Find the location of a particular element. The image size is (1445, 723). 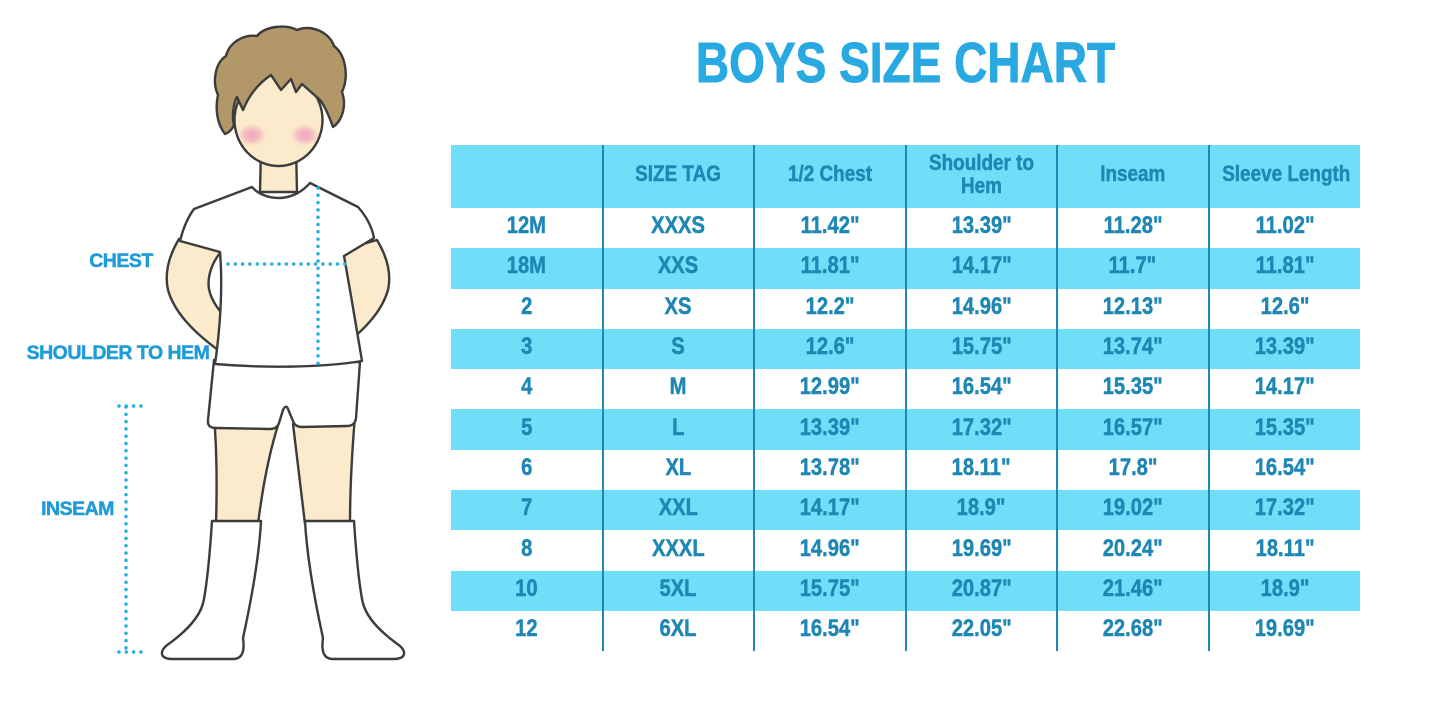

svg-text: SHOULDER TO HEM is located at coordinates (118, 353).